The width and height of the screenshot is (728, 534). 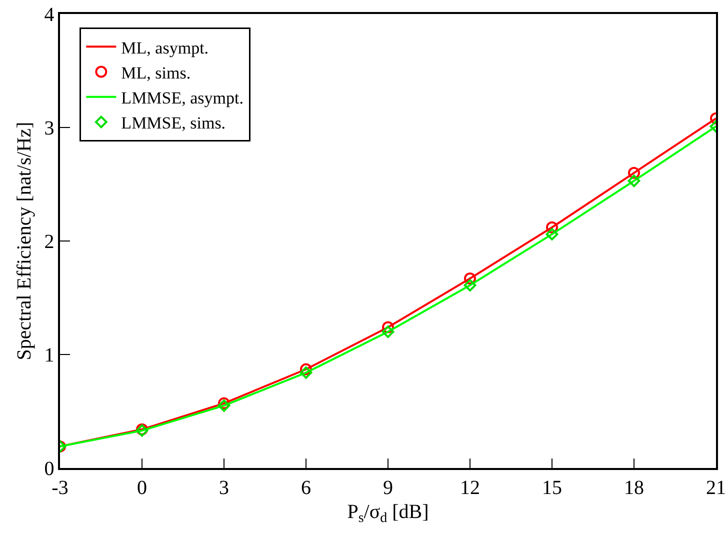 What do you see at coordinates (49, 355) in the screenshot?
I see `y-tick-label: 1` at bounding box center [49, 355].